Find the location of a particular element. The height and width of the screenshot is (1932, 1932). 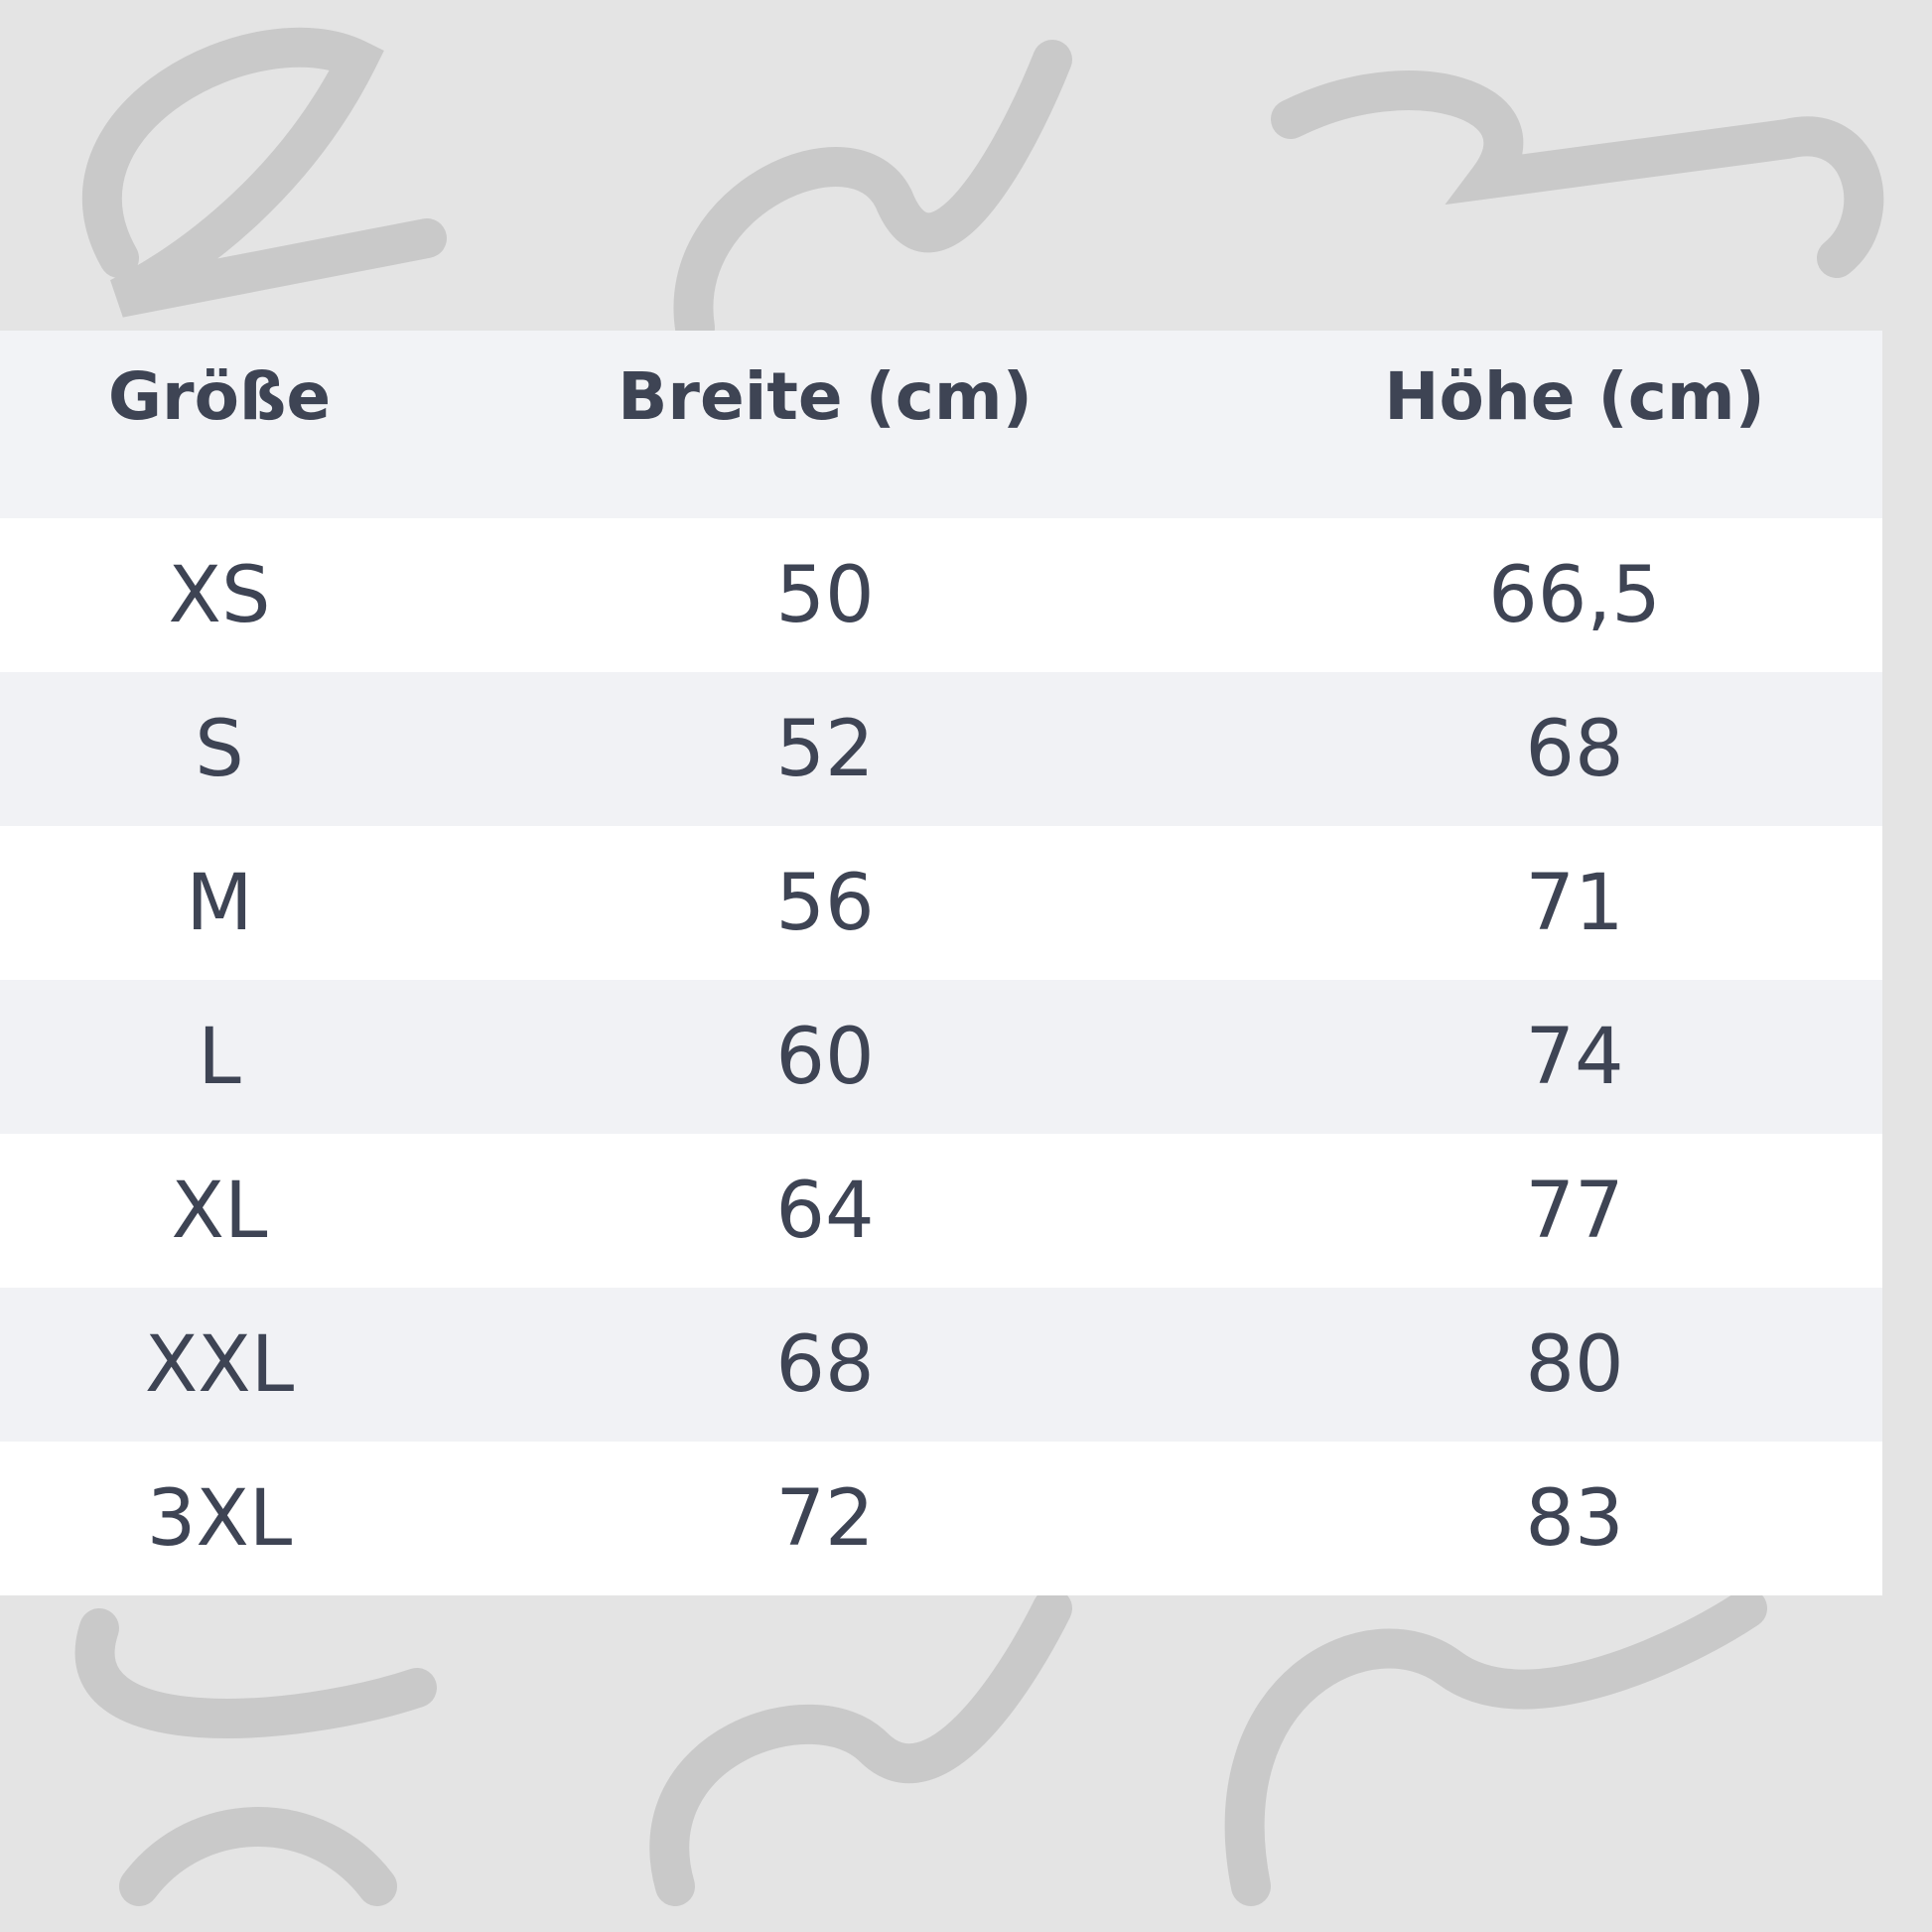

table-row: L 60 74 is located at coordinates (941, 1057).